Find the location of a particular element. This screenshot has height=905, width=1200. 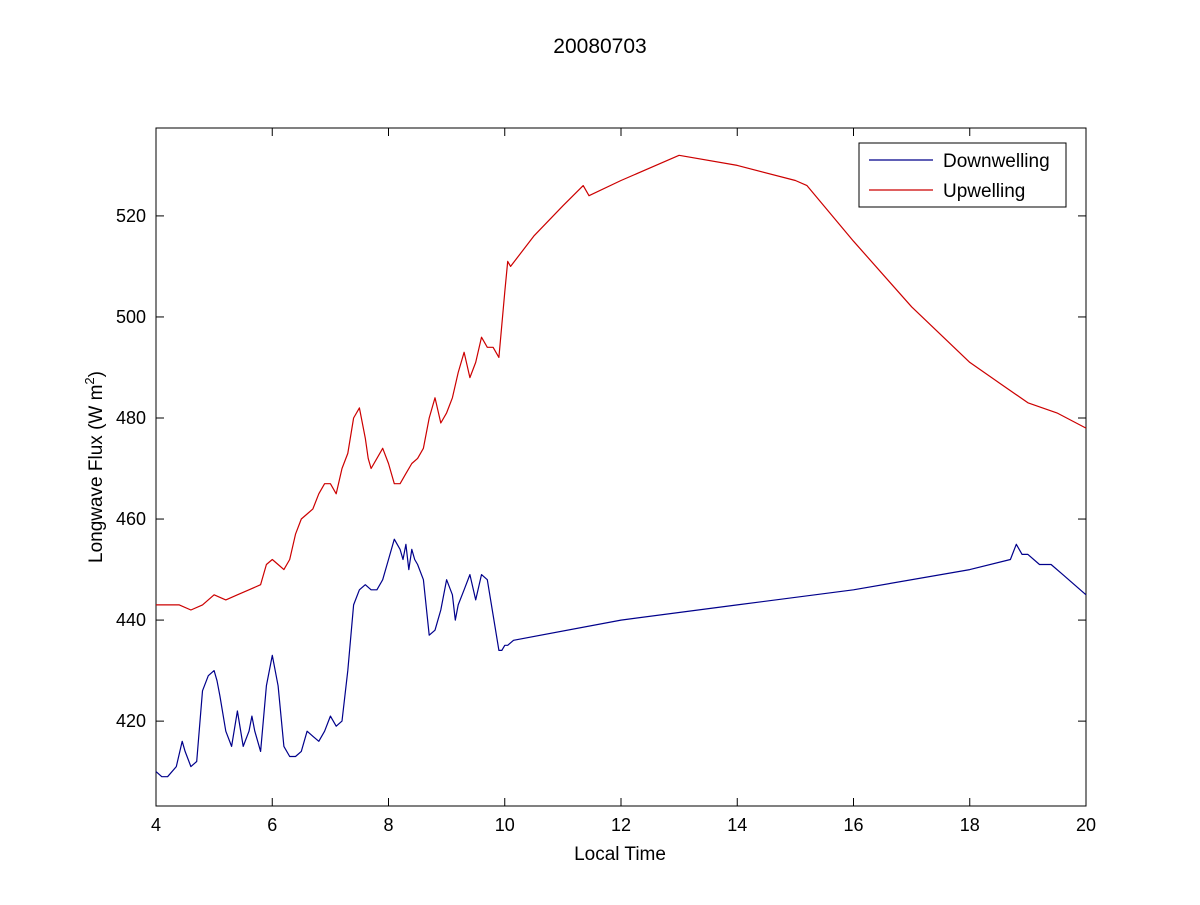

x-tick-label: 18 is located at coordinates (970, 825).